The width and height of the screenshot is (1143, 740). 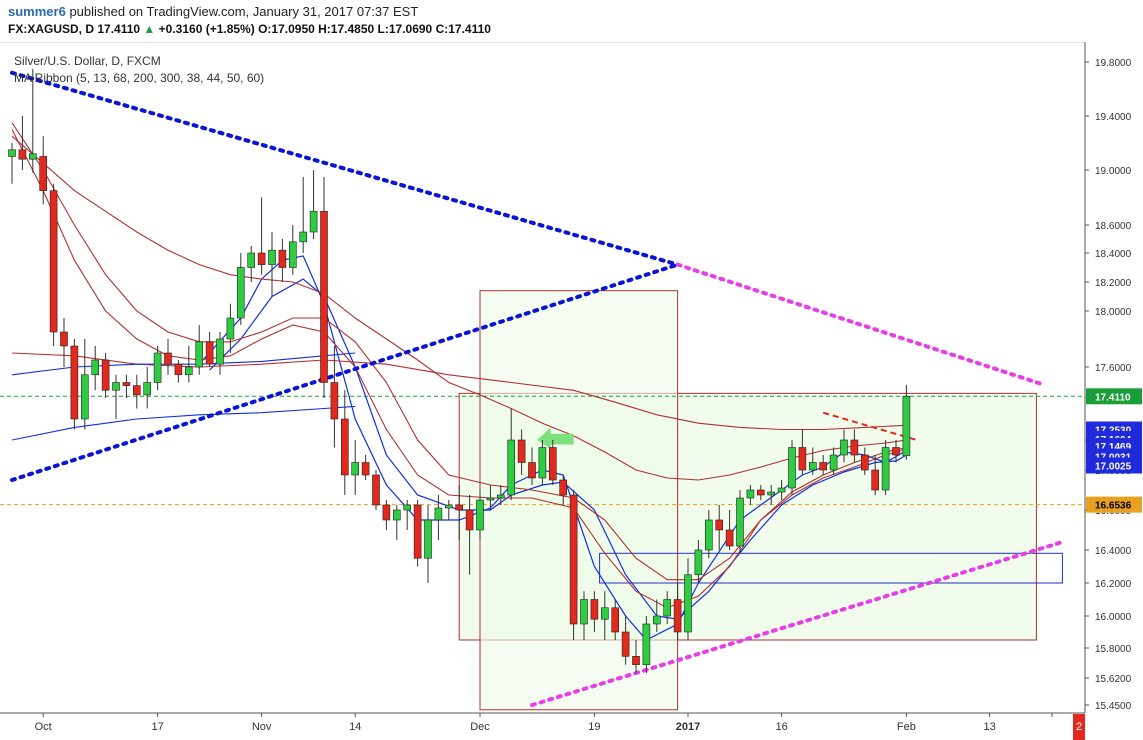 I want to click on trendline-lower-magenta, so click(x=797, y=623).